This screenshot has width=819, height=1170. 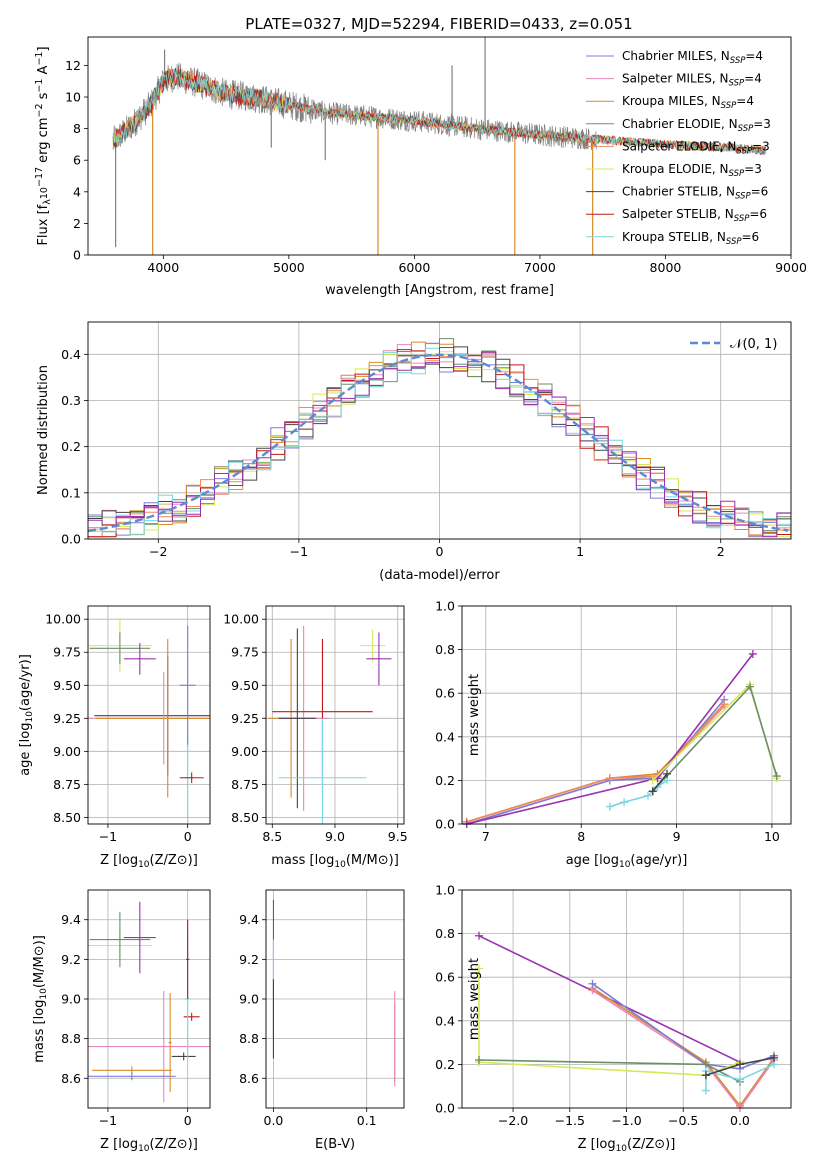 What do you see at coordinates (580, 551) in the screenshot?
I see `x-tick-label: 1` at bounding box center [580, 551].